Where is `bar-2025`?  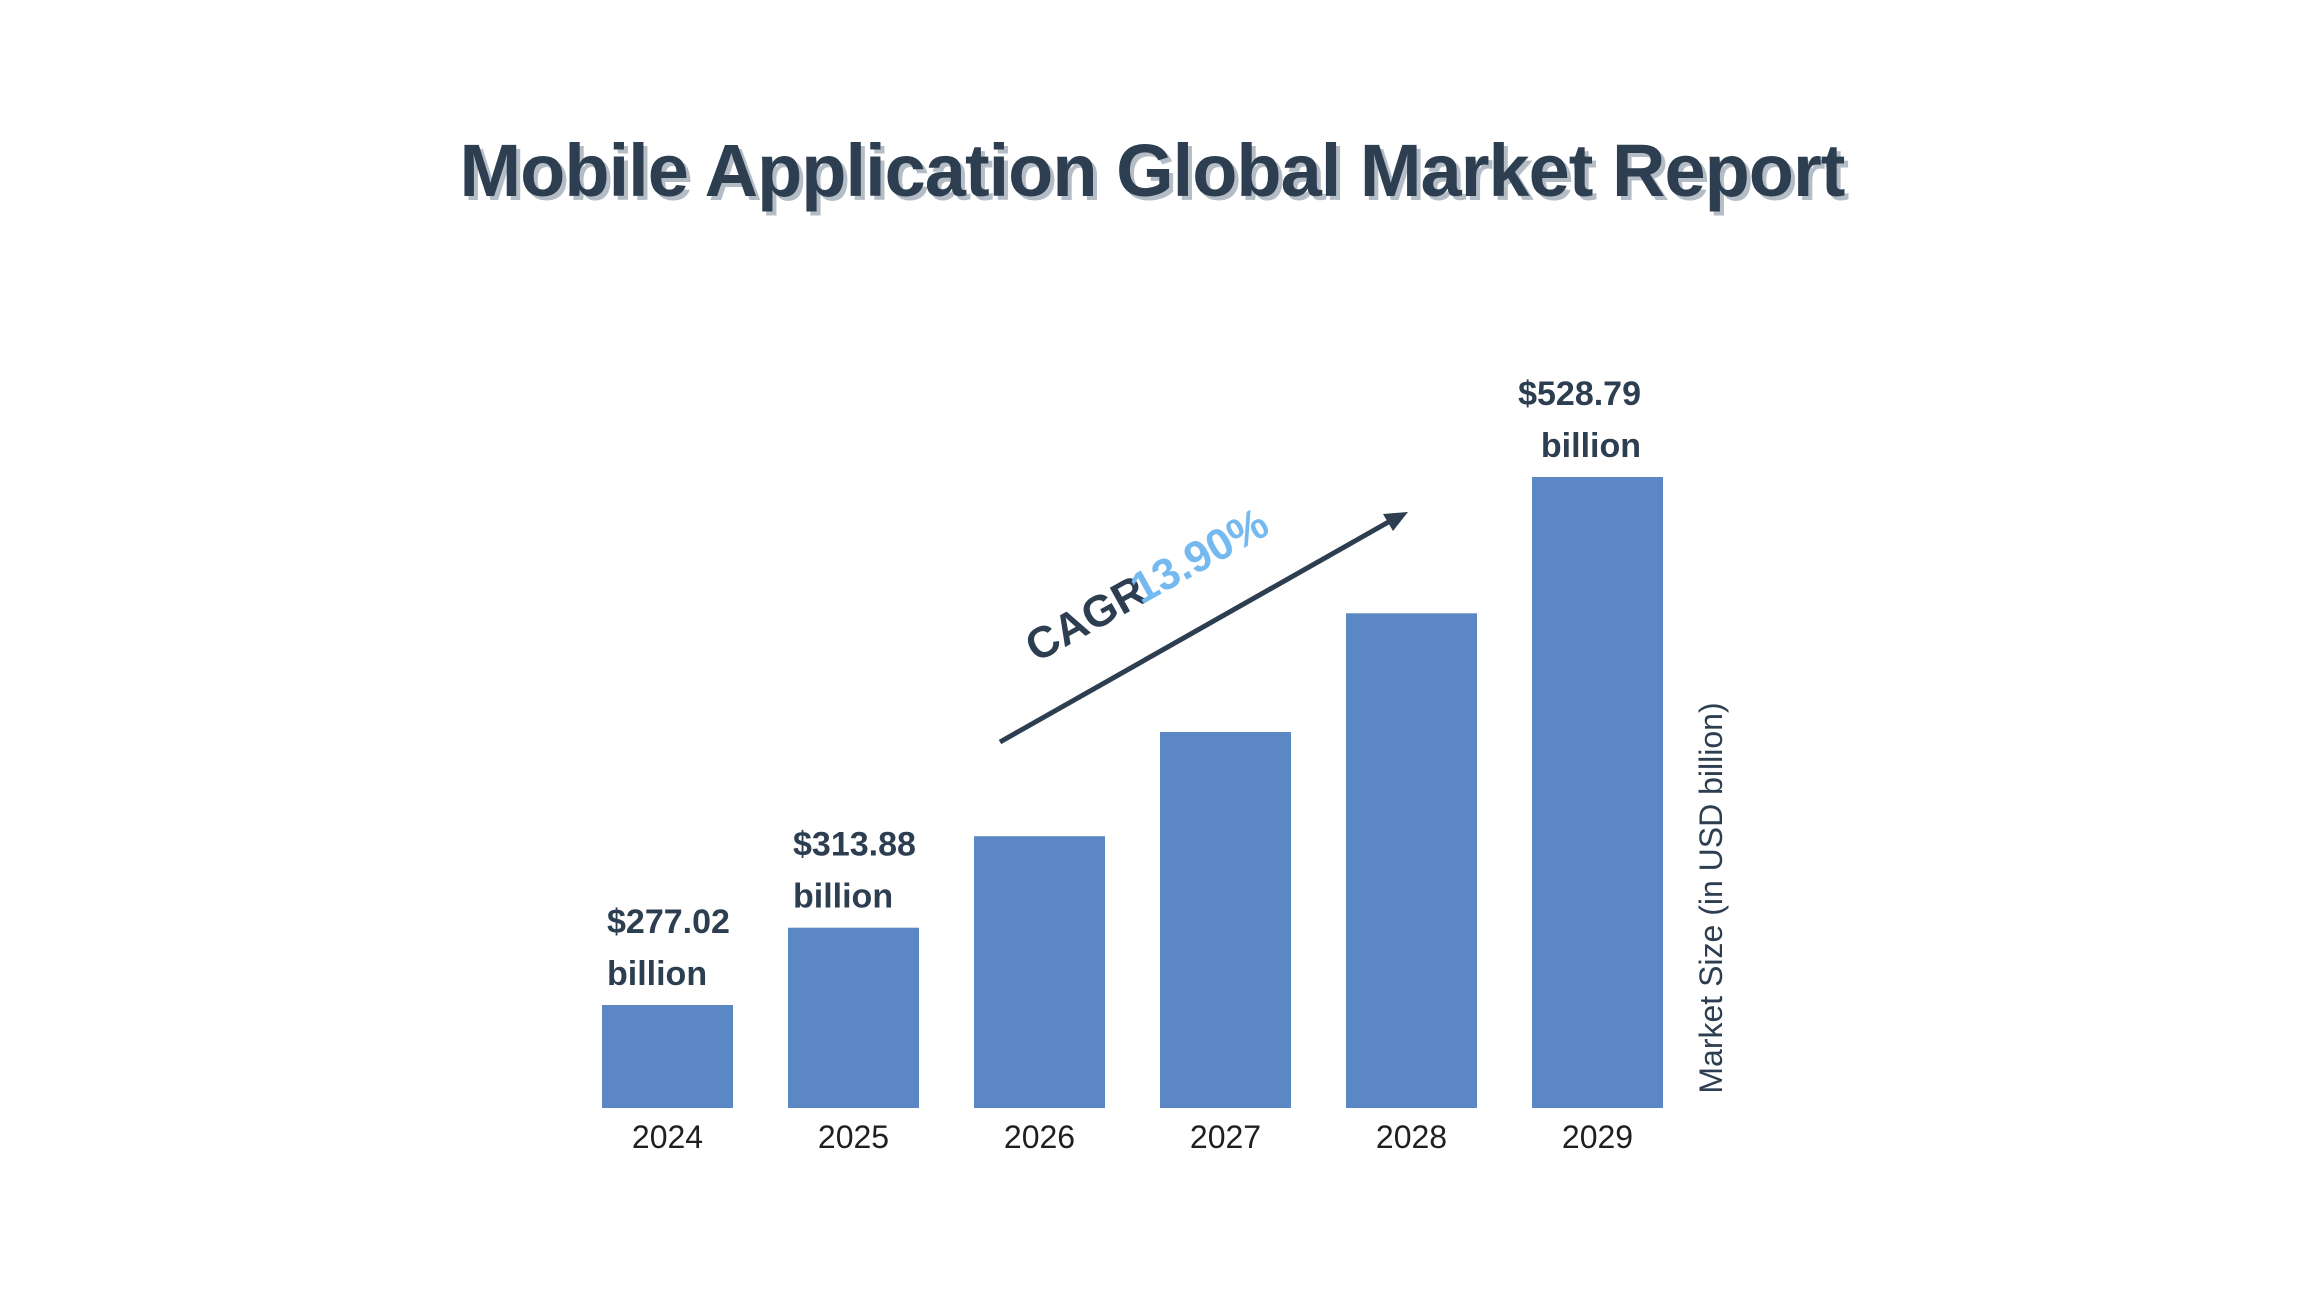
bar-2025 is located at coordinates (853, 1017).